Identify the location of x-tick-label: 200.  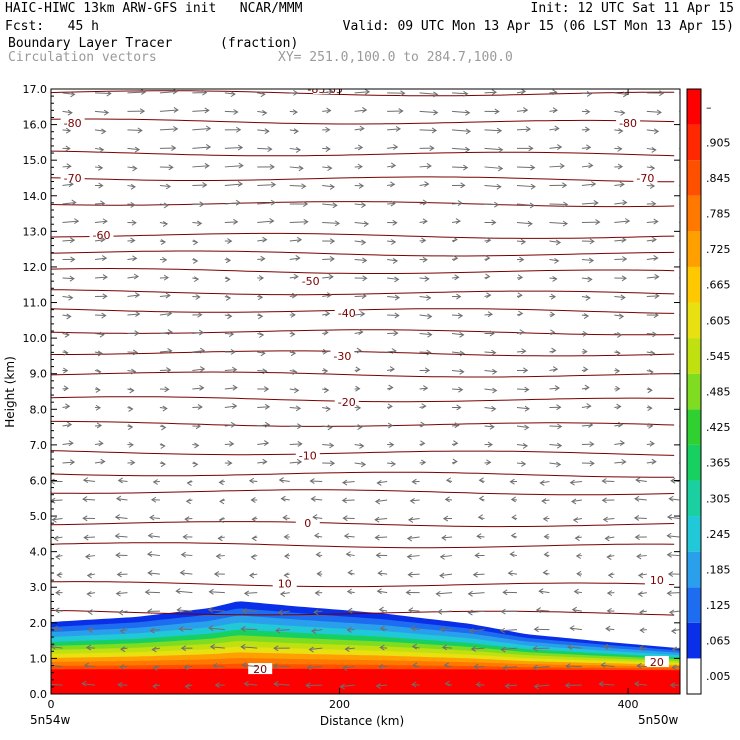
(339, 704).